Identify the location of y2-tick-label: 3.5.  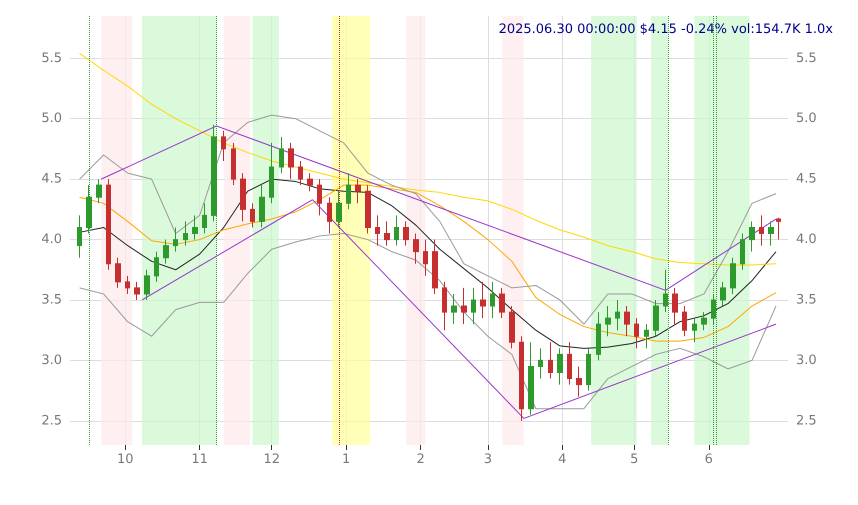
(806, 300).